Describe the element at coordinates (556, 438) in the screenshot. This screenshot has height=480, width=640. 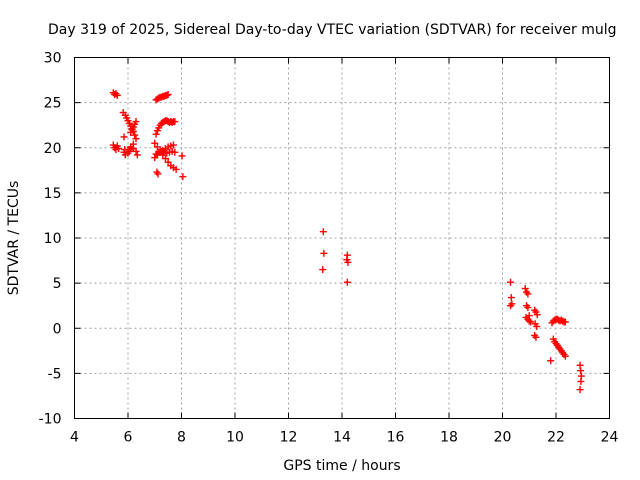
I see `x-tick-label: 22` at that location.